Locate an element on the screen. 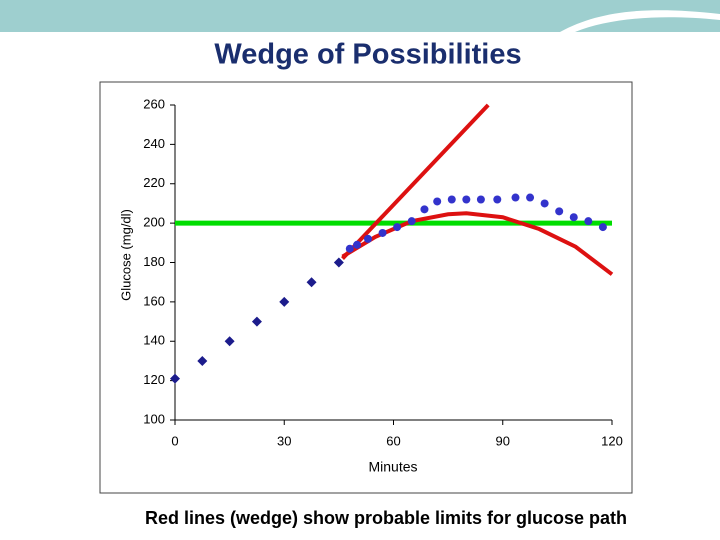 The image size is (720, 540). x-tick-label: 60 is located at coordinates (393, 440).